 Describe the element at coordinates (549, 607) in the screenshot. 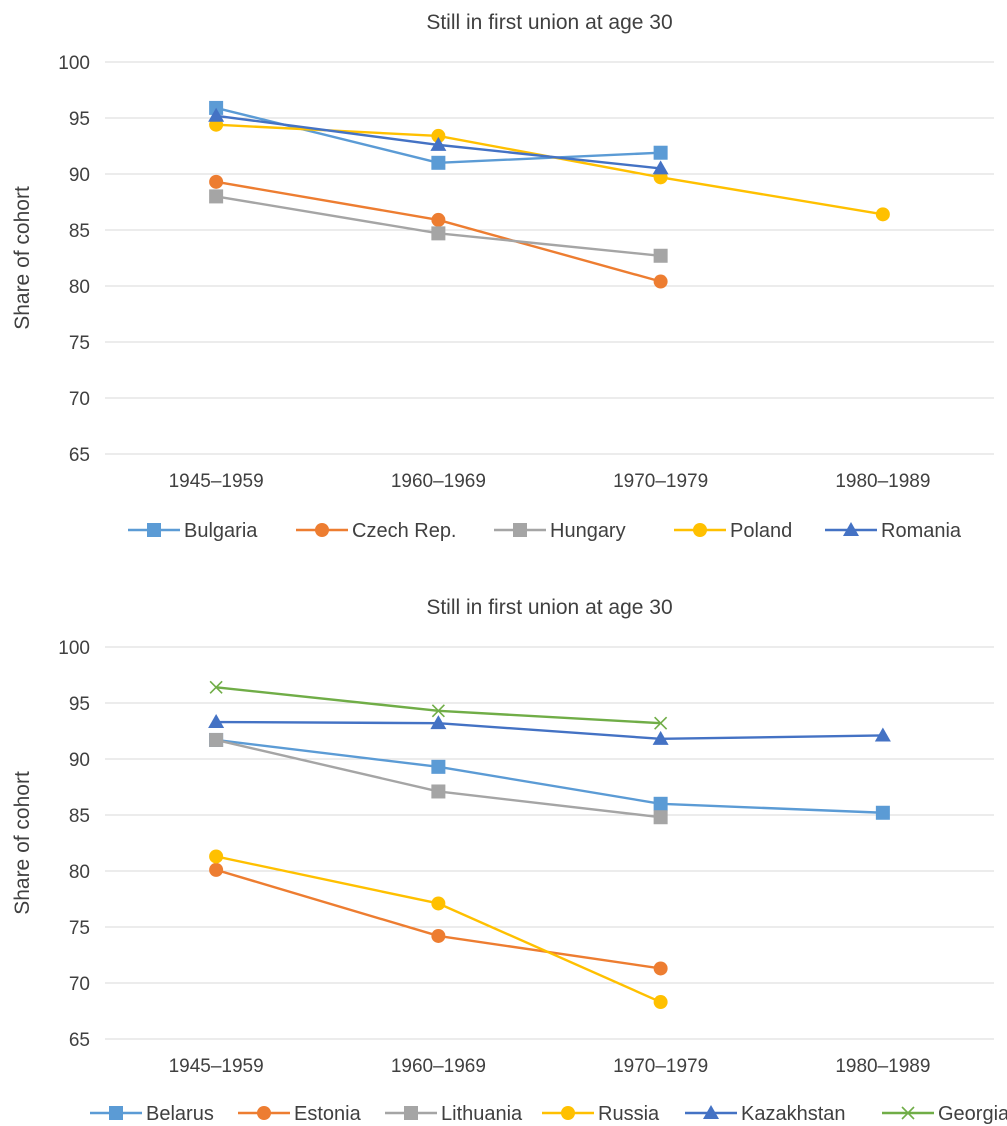

I see `chart-title: Still in first union at age 30` at that location.